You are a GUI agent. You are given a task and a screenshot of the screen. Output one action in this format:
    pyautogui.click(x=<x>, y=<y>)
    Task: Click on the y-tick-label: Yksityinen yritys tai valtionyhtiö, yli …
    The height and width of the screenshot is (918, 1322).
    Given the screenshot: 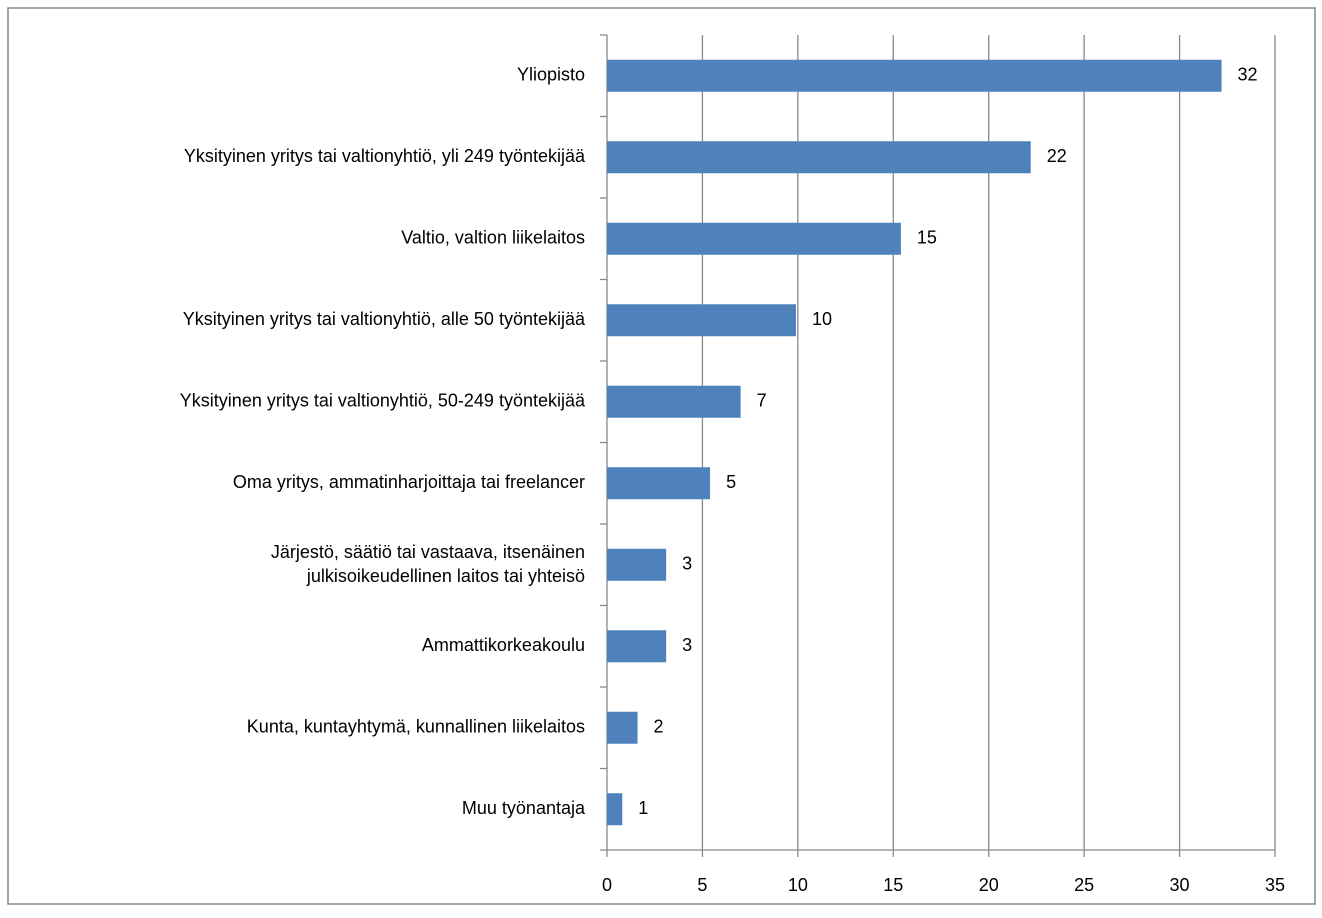 What is the action you would take?
    pyautogui.click(x=385, y=156)
    